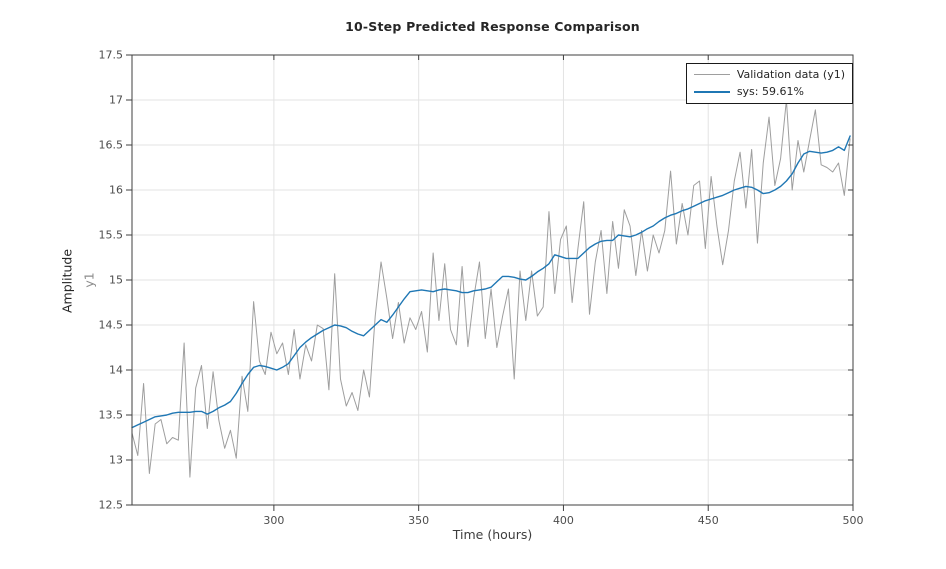 The image size is (946, 569). I want to click on x-tick-label: 450, so click(708, 520).